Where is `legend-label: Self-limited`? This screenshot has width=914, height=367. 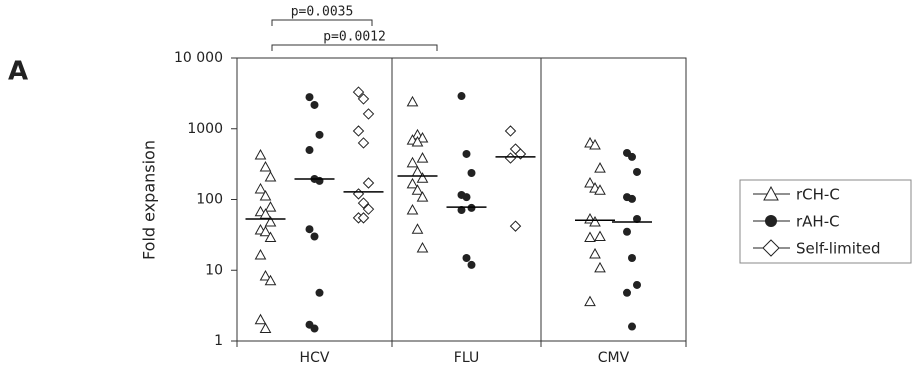 legend-label: Self-limited is located at coordinates (838, 249).